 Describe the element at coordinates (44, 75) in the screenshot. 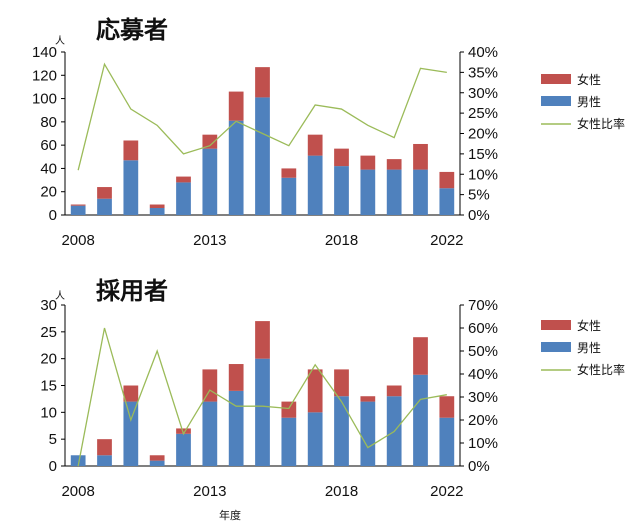

I see `y-tick-label: 120` at that location.